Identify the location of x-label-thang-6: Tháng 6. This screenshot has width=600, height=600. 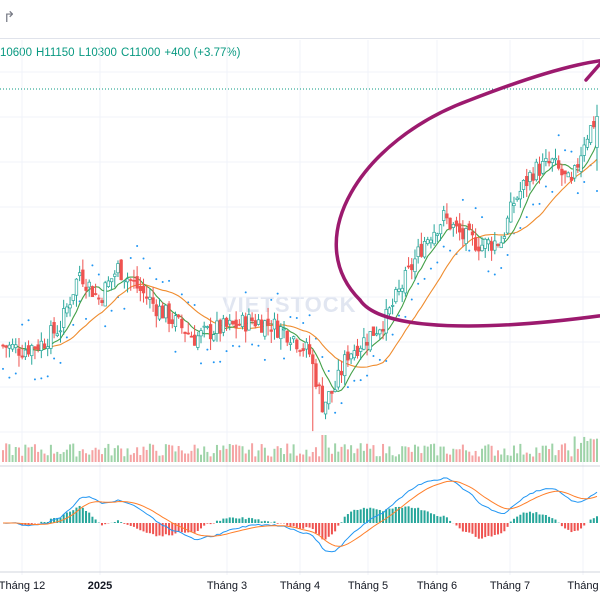
(437, 586).